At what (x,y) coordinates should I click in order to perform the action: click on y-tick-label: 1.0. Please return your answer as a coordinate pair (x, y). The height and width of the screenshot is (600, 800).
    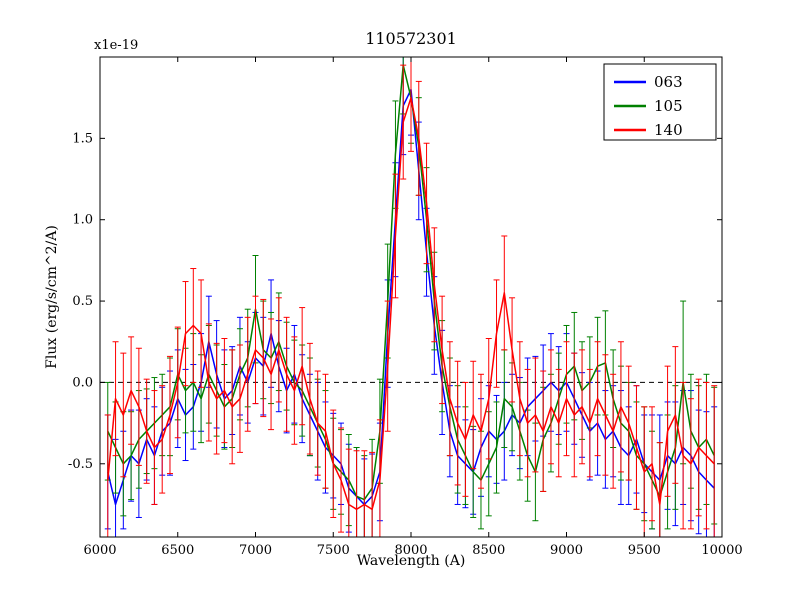
    Looking at the image, I should click on (82, 220).